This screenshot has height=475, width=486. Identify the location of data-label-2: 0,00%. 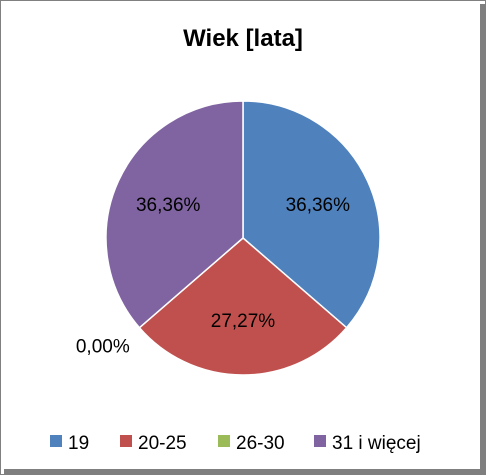
(103, 347).